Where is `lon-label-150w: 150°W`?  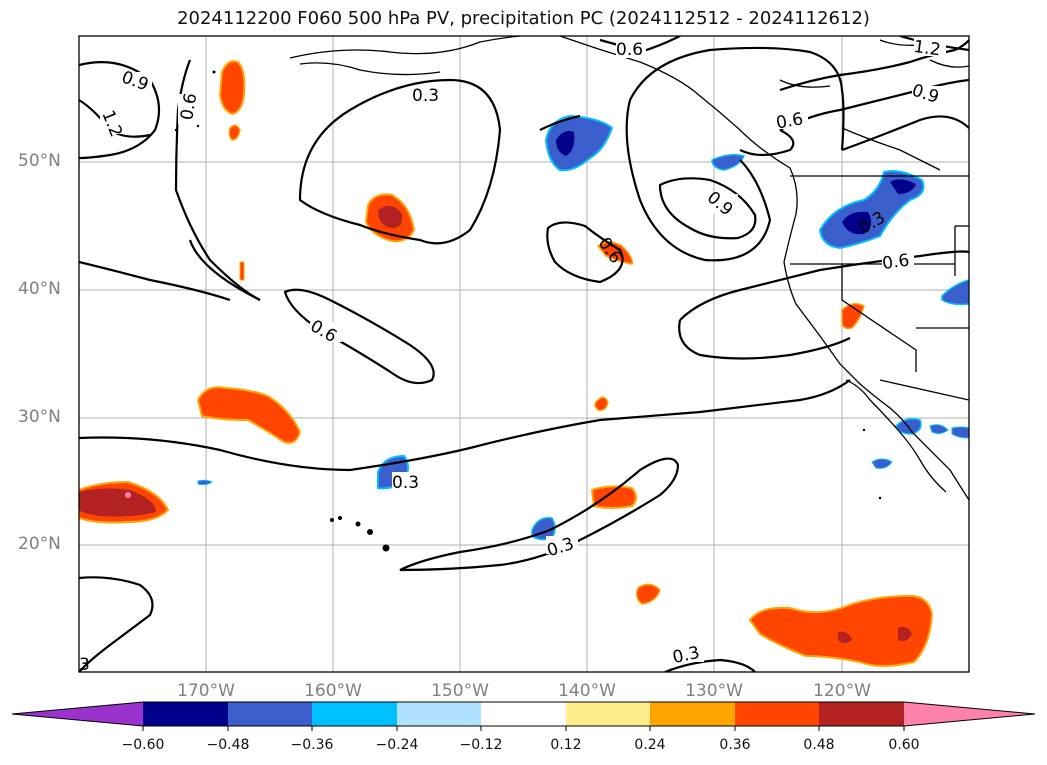 lon-label-150w: 150°W is located at coordinates (460, 691).